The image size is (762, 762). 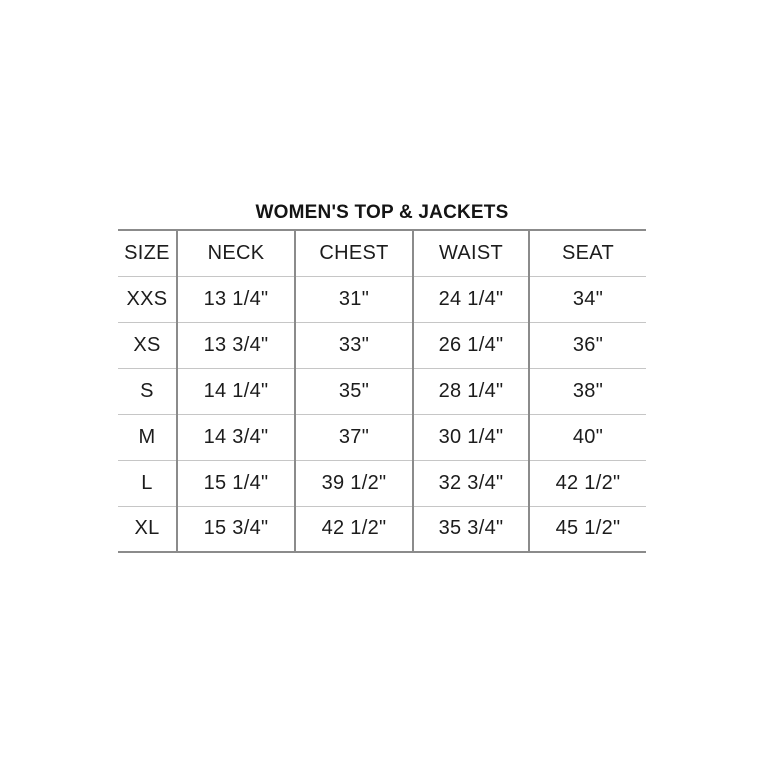 I want to click on row-label-size: XXS, so click(x=148, y=299).